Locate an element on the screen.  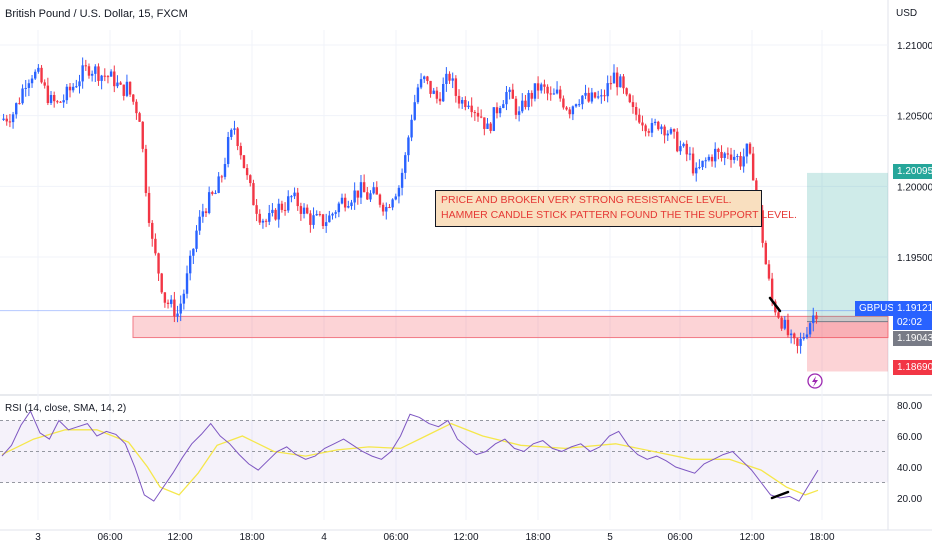
price-tick-label: 1.19500 is located at coordinates (914, 258).